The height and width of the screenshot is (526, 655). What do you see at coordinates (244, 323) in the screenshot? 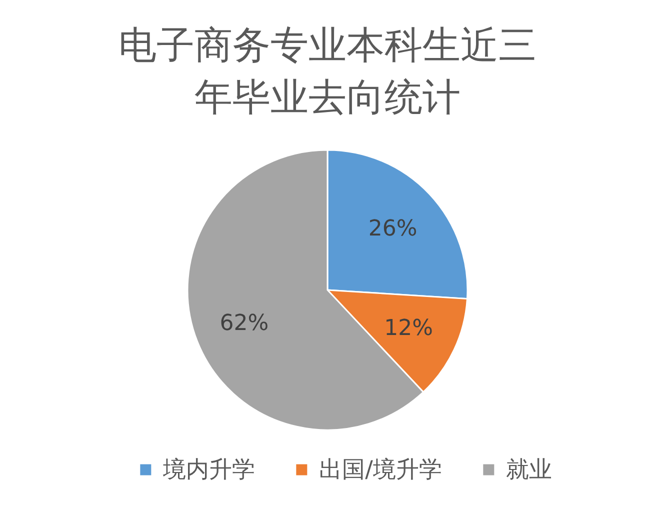
I see `data-label: 62%` at bounding box center [244, 323].